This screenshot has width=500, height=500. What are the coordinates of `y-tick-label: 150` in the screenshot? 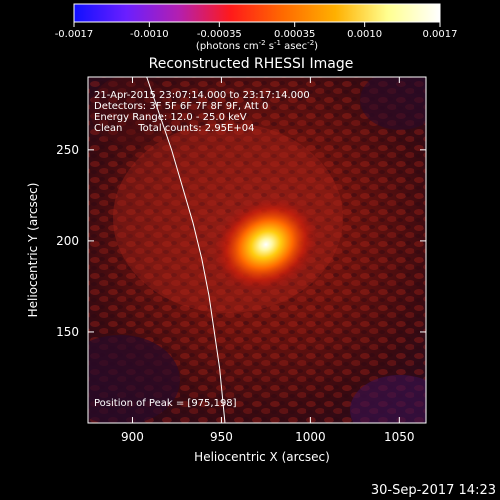 It's located at (67, 332).